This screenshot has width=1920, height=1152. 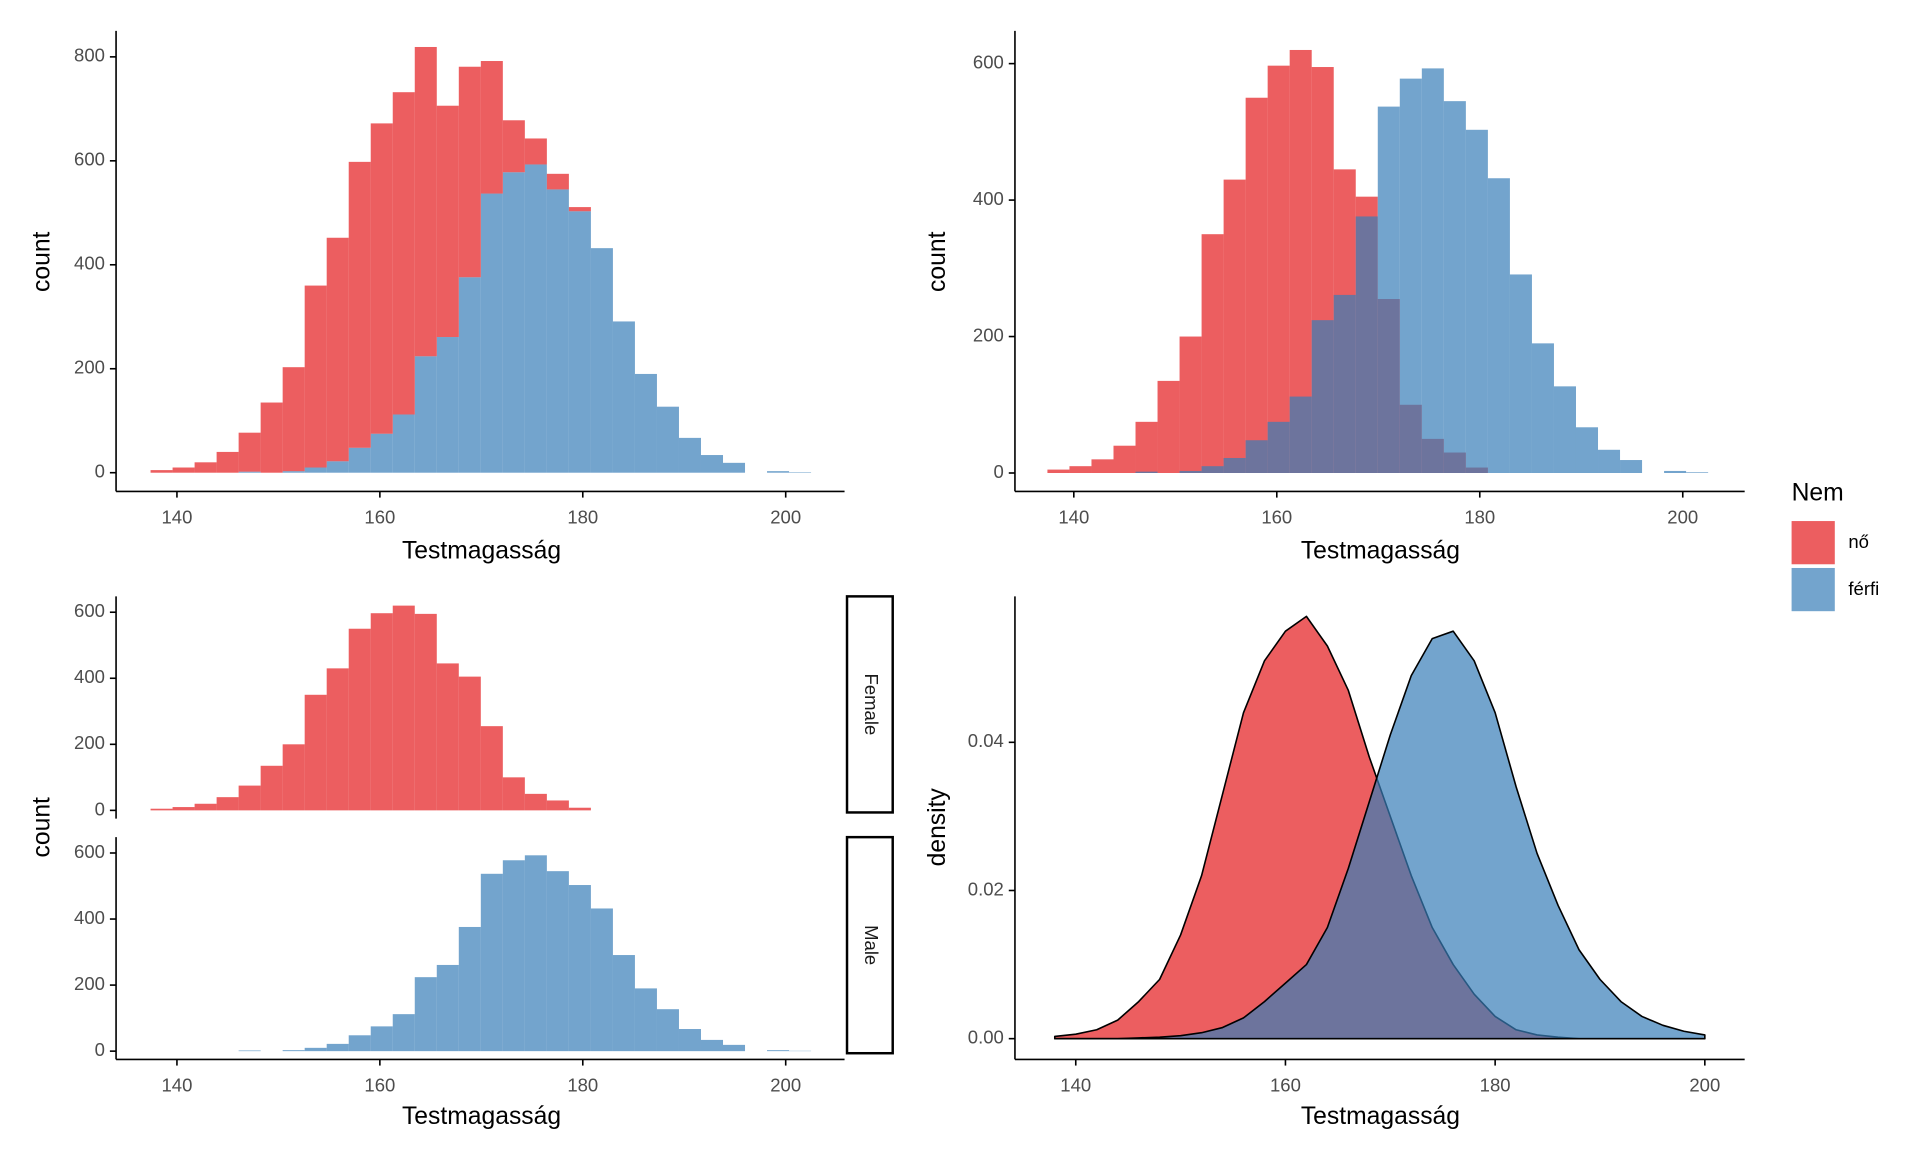 I want to click on y-axis-title: count, so click(x=937, y=261).